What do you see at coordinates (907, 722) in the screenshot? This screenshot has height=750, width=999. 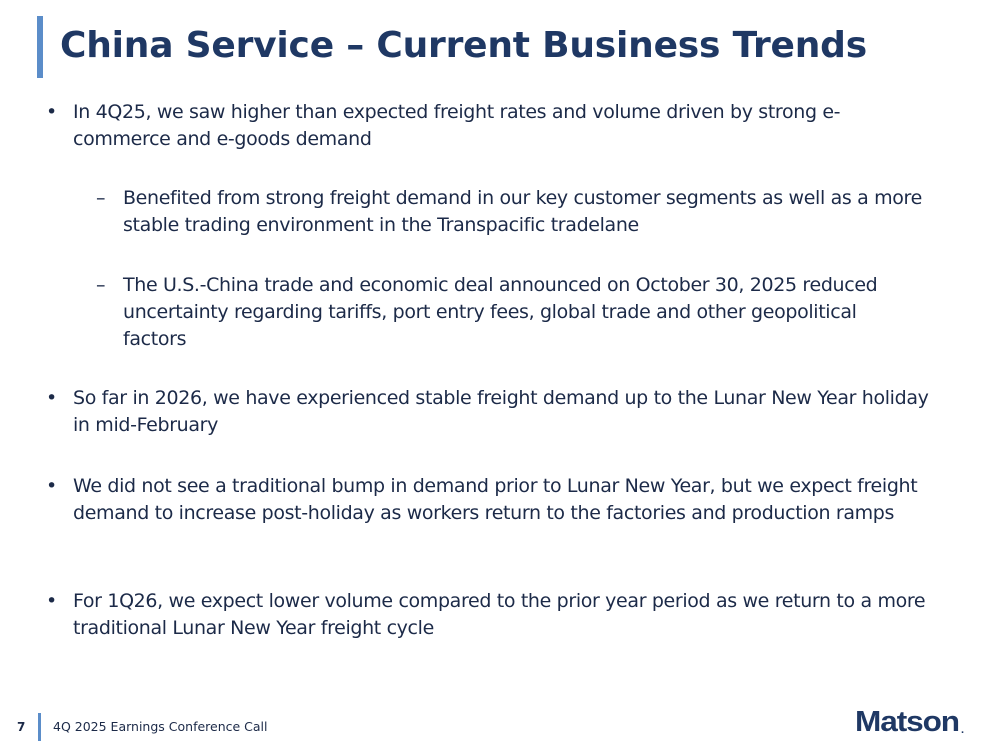 I see `logo-wordmark: Matson` at bounding box center [907, 722].